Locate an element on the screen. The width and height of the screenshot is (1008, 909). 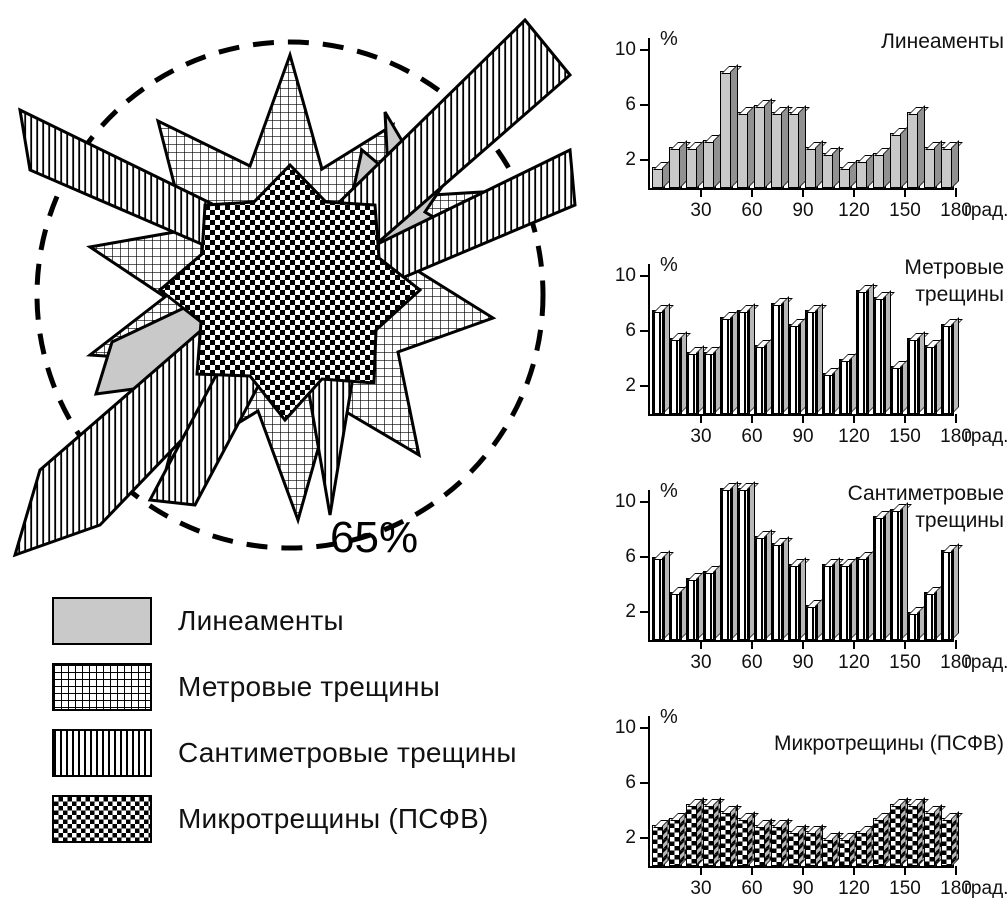
chart-title: Сантиметровые трещины is located at coordinates (925, 507).